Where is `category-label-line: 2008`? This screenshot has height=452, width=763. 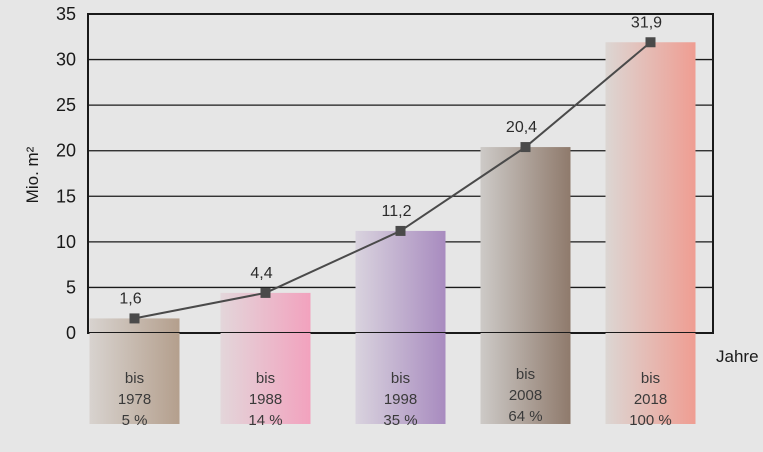 category-label-line: 2008 is located at coordinates (525, 395).